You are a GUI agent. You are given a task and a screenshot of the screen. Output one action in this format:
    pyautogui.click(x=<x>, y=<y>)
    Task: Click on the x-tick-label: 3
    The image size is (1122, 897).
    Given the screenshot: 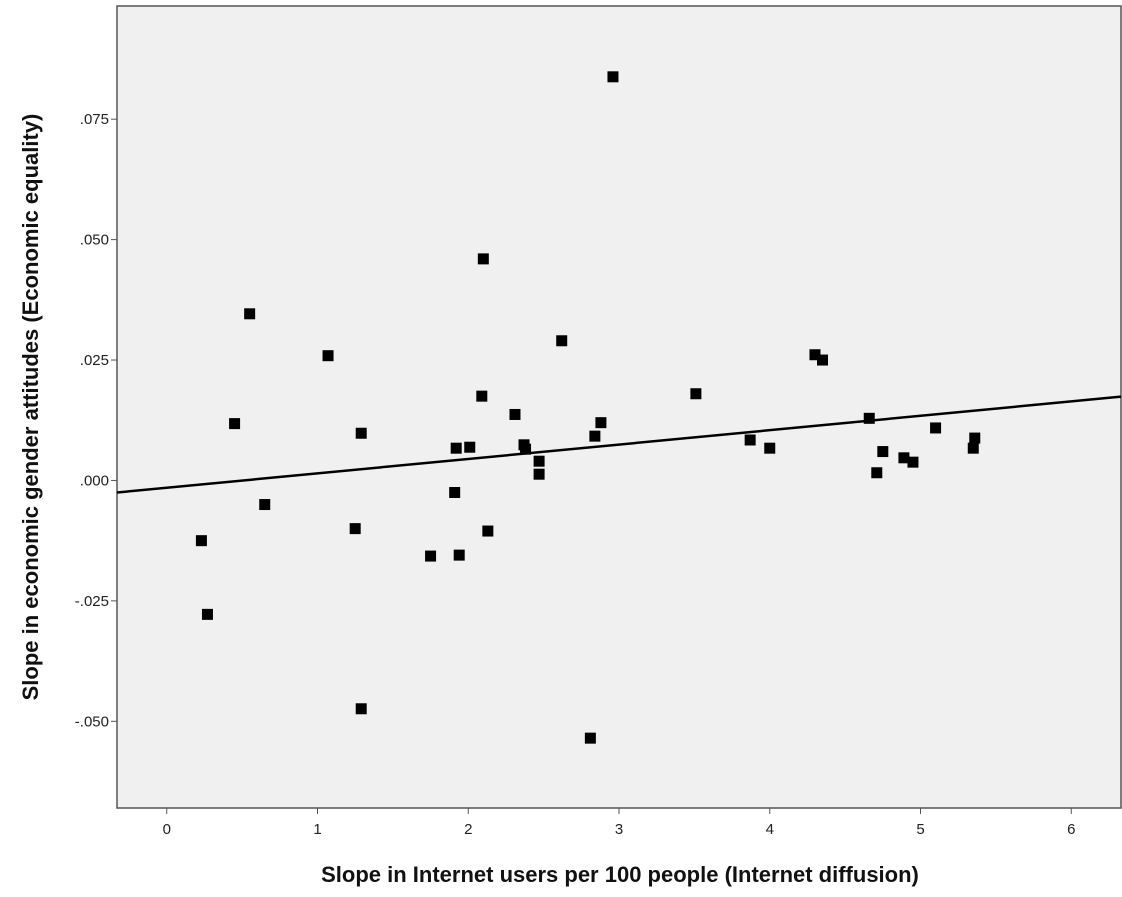 What is the action you would take?
    pyautogui.click(x=619, y=829)
    